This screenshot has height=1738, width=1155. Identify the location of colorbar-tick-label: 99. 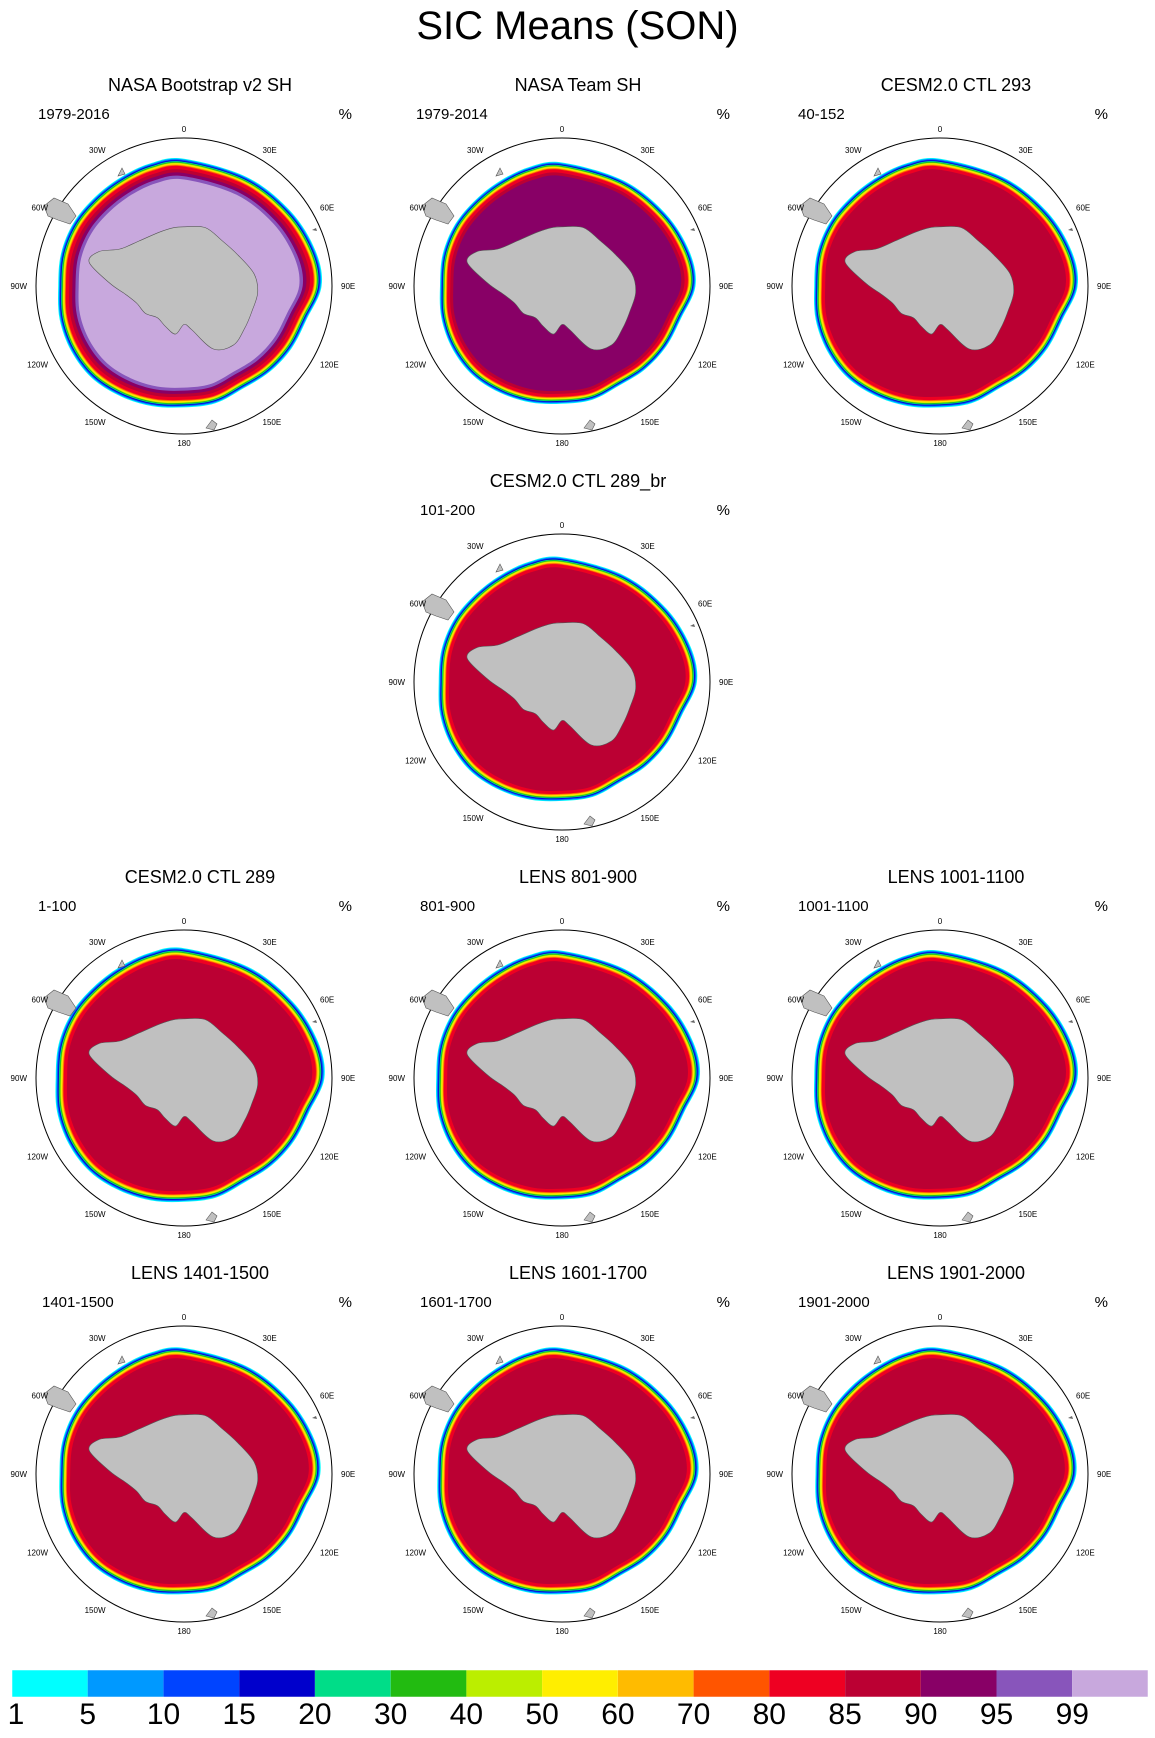
(1072, 1714).